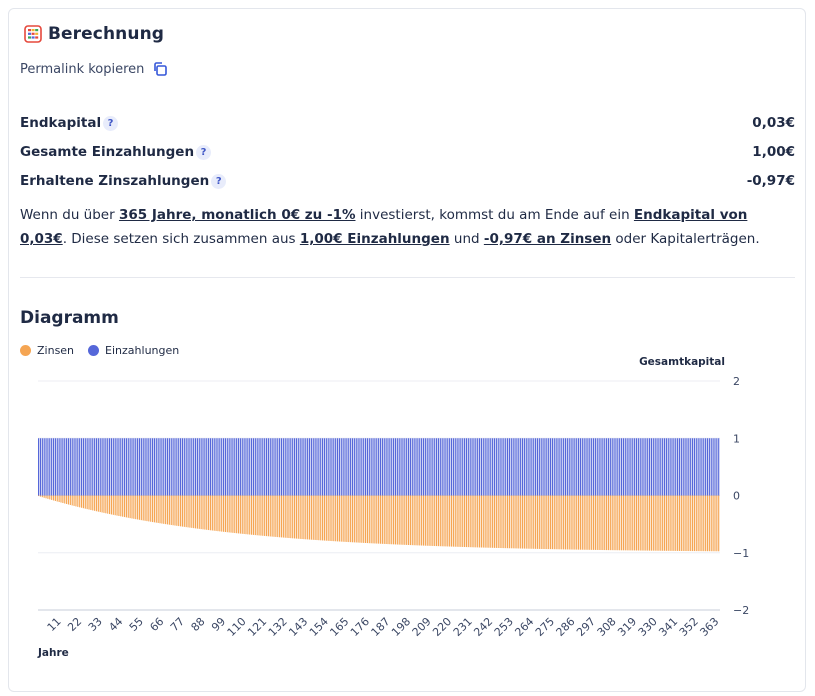 The height and width of the screenshot is (696, 815). What do you see at coordinates (56, 350) in the screenshot?
I see `legend-label: Zinsen` at bounding box center [56, 350].